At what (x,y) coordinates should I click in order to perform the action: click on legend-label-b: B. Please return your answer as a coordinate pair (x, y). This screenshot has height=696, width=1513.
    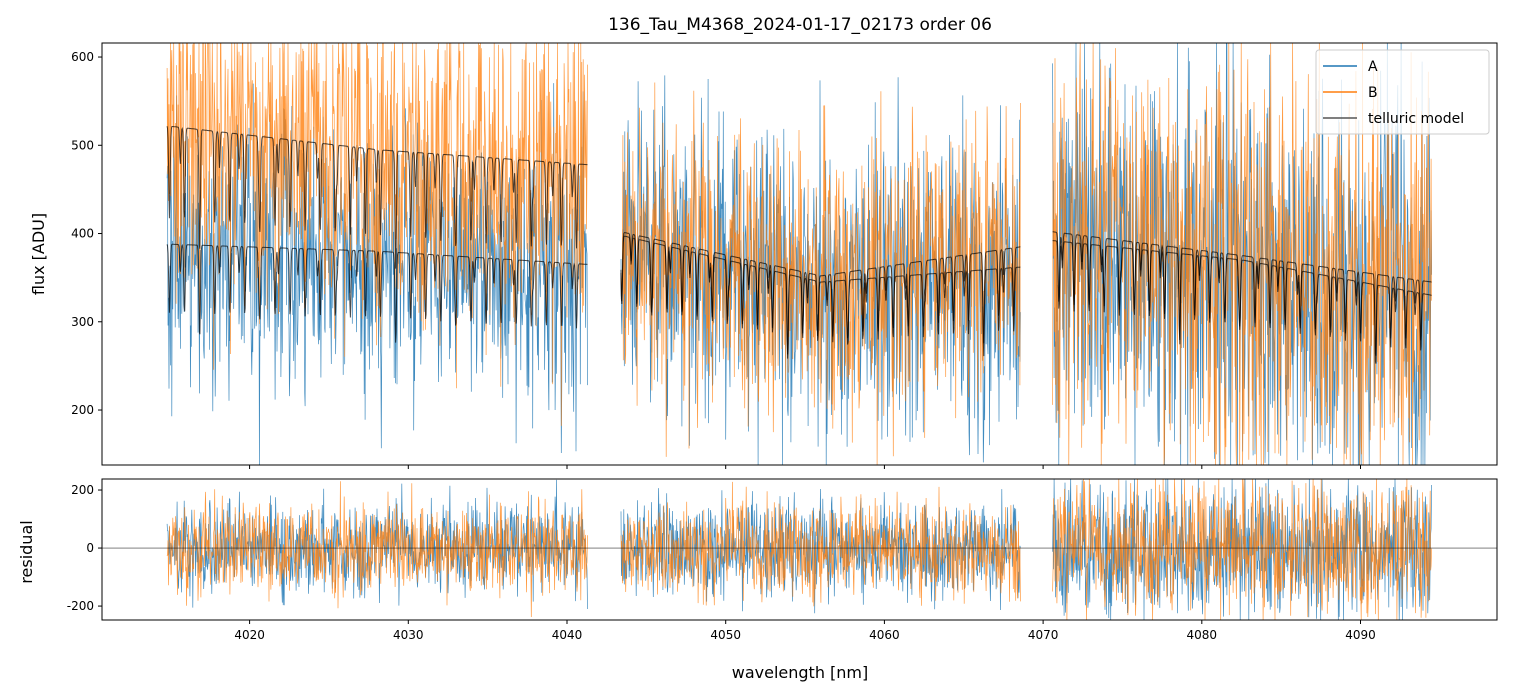
    Looking at the image, I should click on (1373, 93).